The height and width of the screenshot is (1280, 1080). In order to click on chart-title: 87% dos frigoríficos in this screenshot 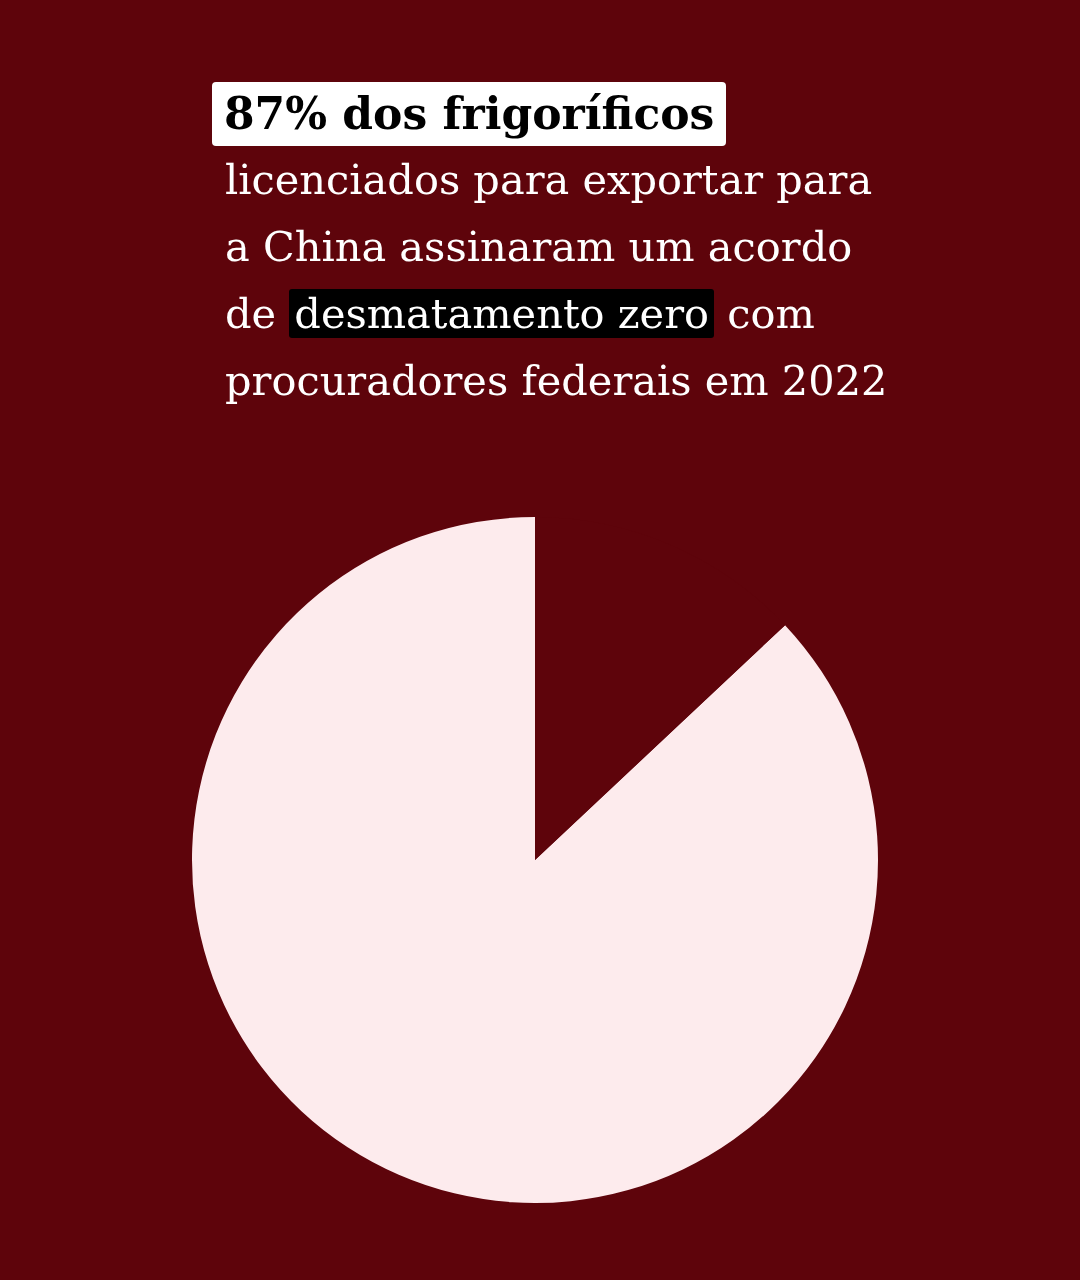, I will do `click(469, 114)`.